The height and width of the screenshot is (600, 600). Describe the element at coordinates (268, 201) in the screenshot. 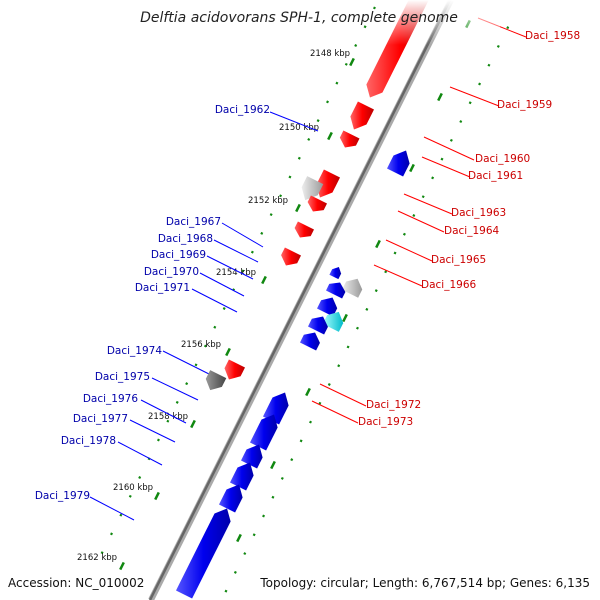

I see `tick-label: 2152 kbp` at that location.